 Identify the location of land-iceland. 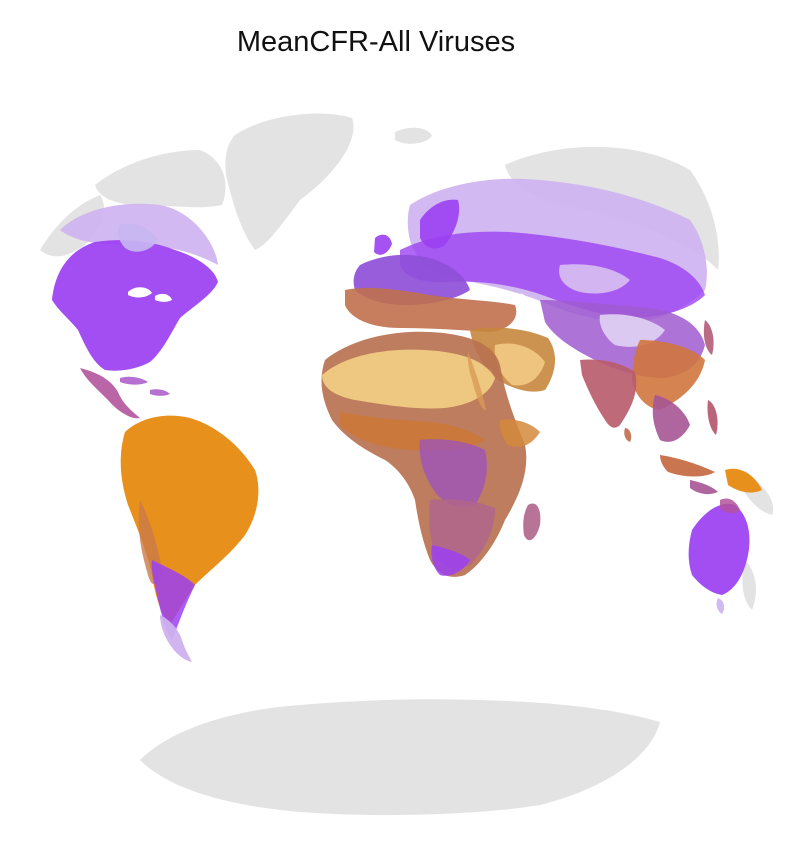
(413, 135).